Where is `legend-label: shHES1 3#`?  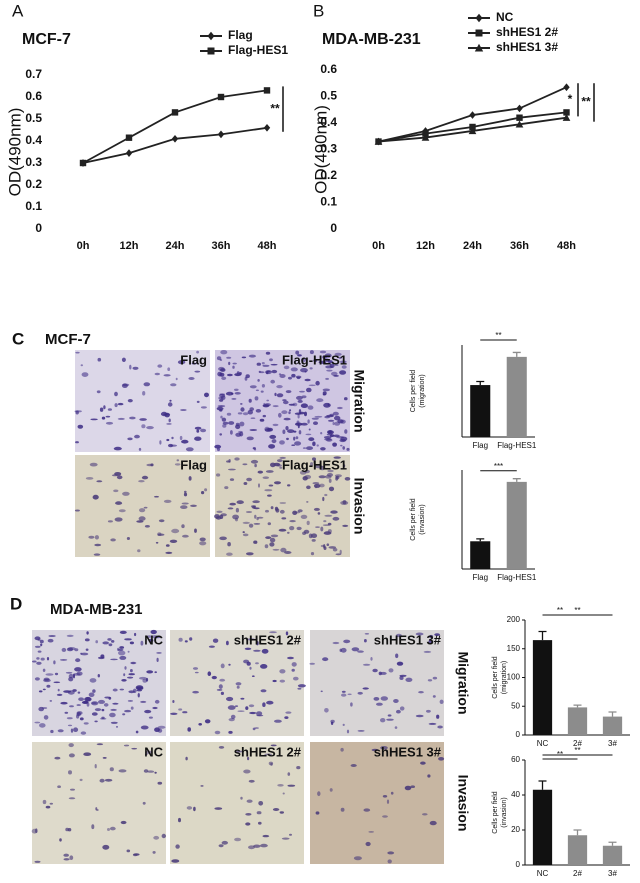
legend-label: shHES1 3# is located at coordinates (527, 47).